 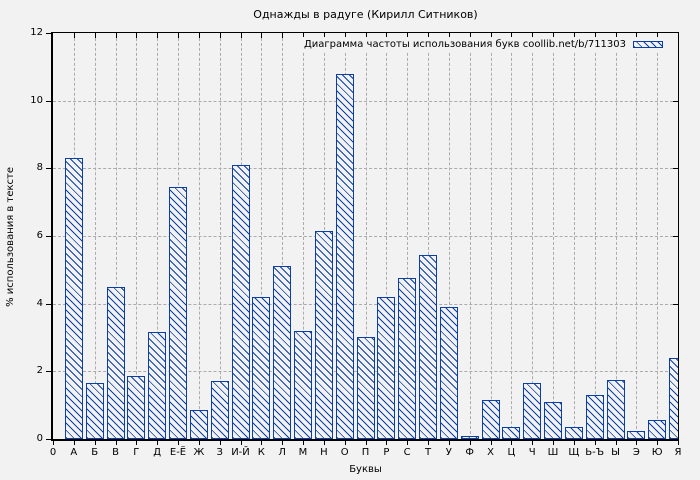 I want to click on chart-title: Однажды в радуге (Кирилл Ситников), so click(x=365, y=14).